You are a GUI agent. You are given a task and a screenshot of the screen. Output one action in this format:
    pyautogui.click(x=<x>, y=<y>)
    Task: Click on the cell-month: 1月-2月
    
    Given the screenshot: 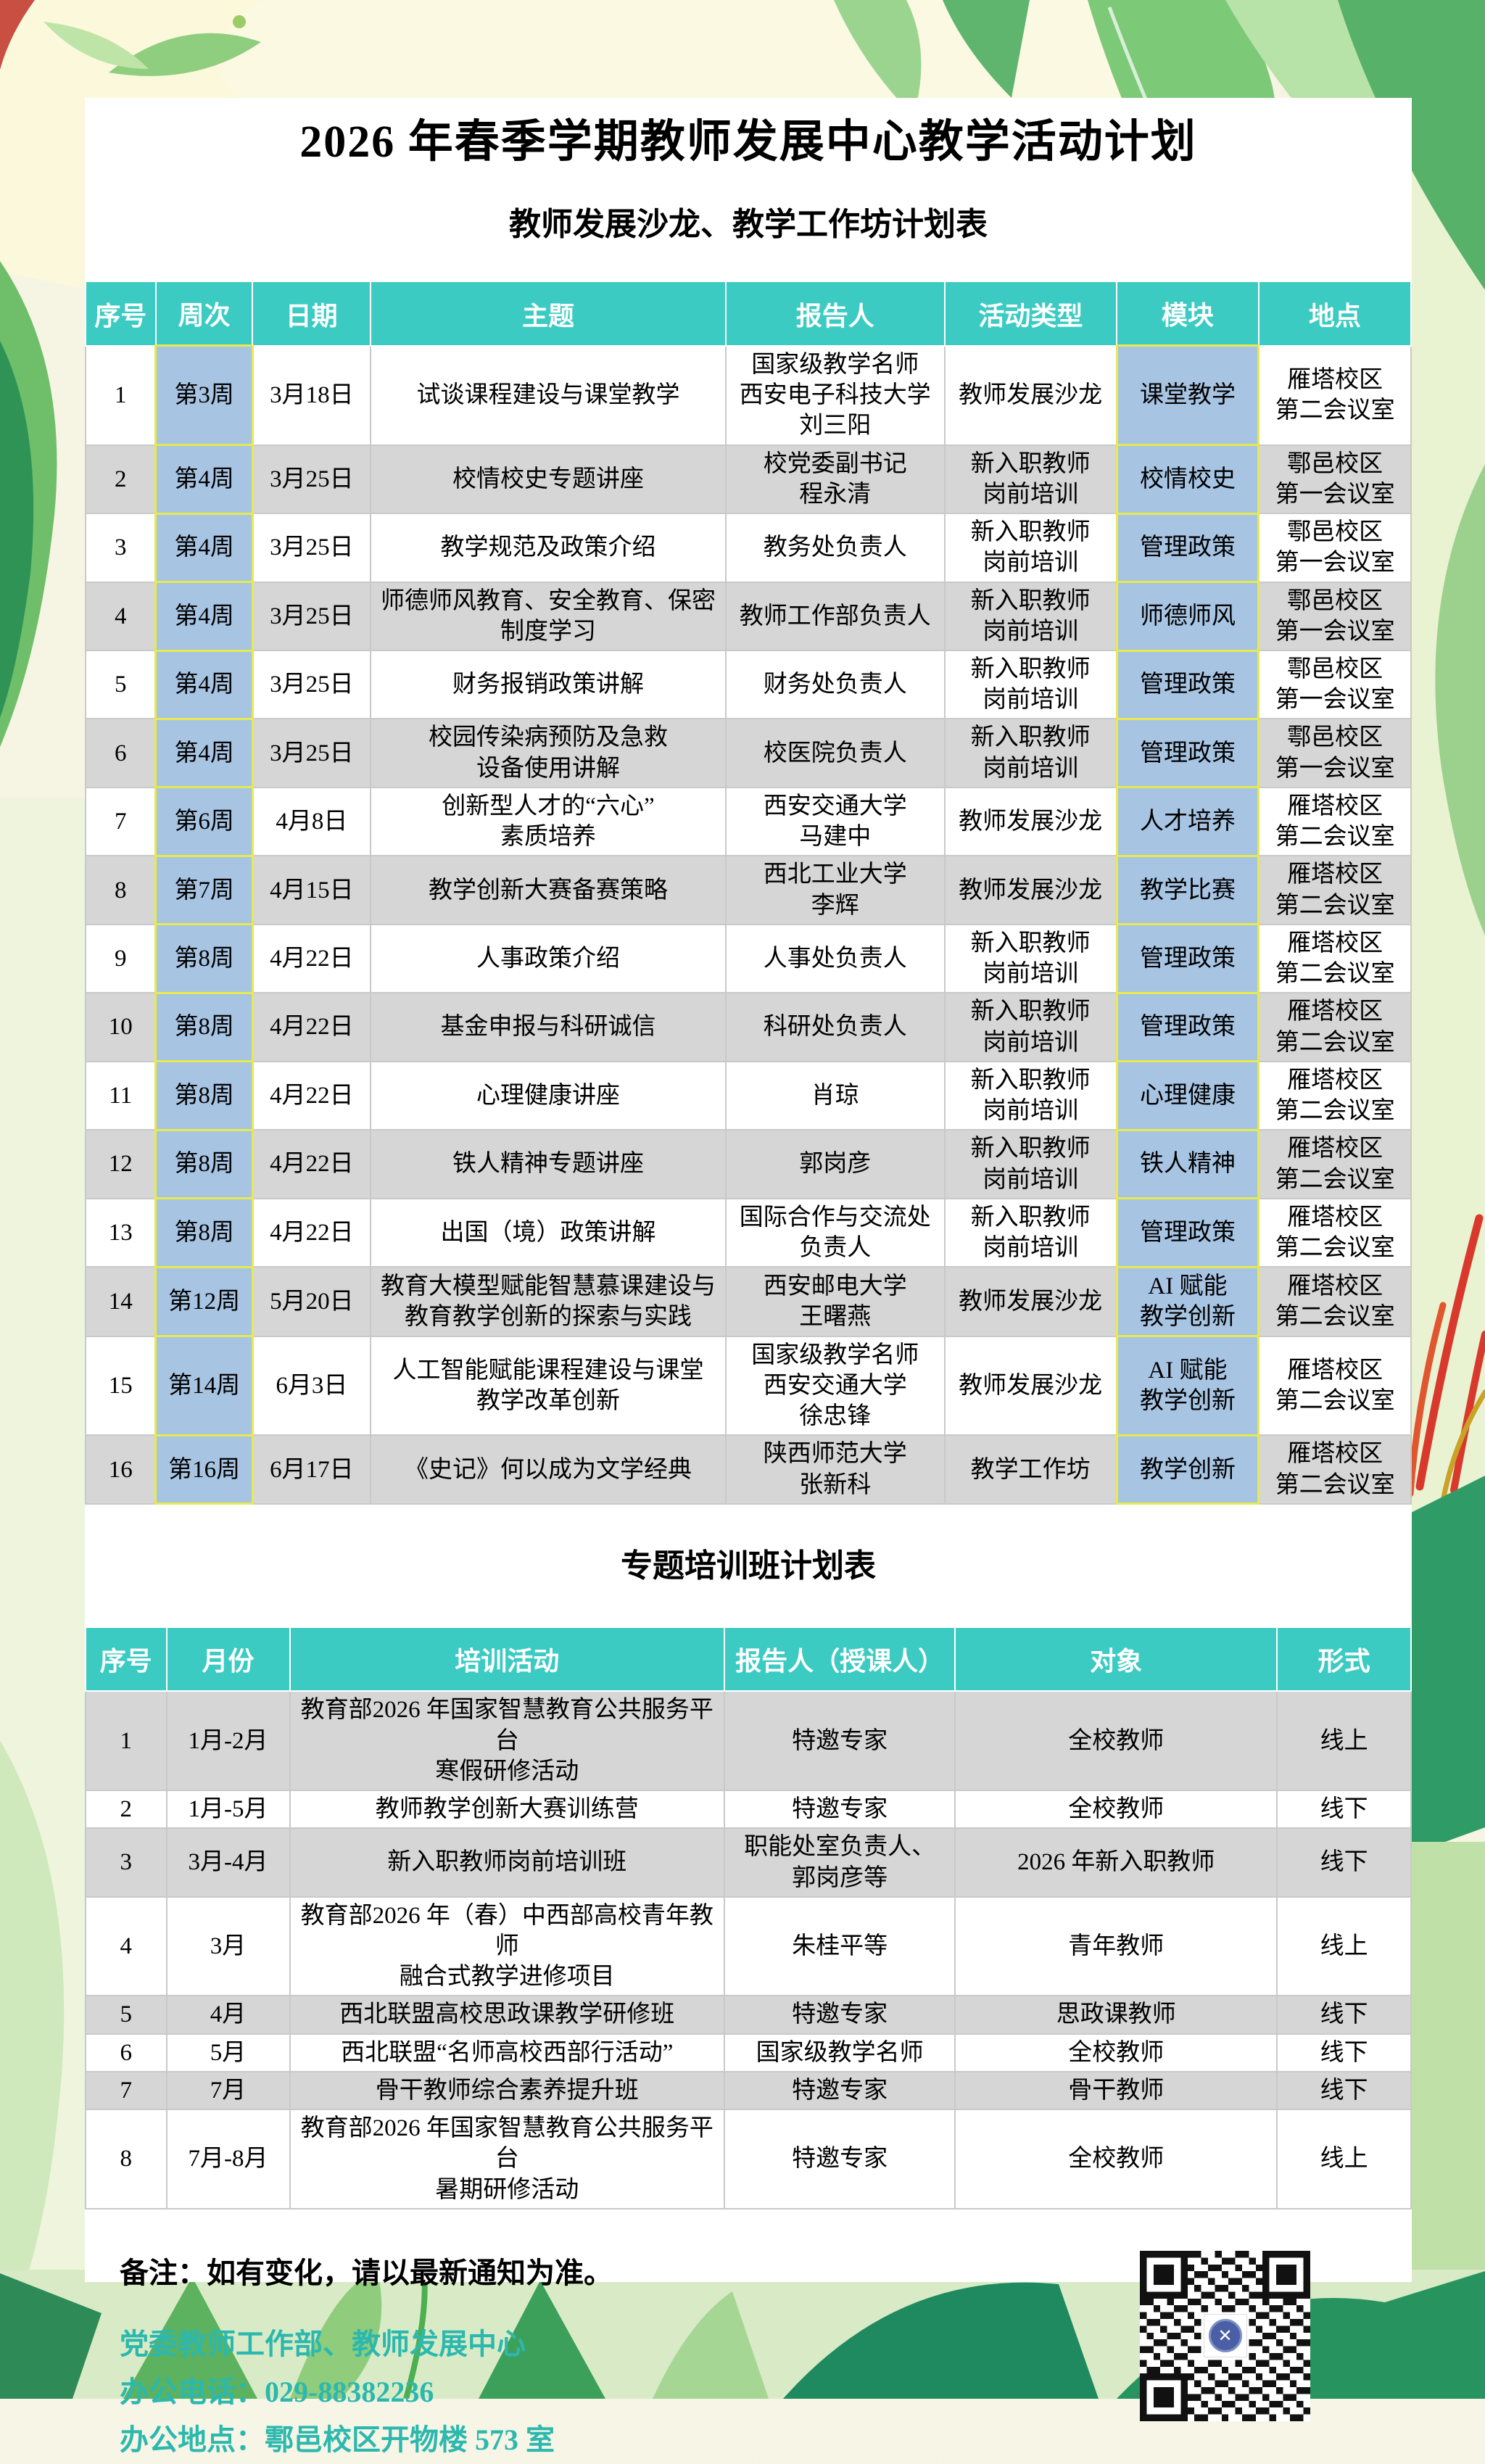 What is the action you would take?
    pyautogui.click(x=228, y=1741)
    